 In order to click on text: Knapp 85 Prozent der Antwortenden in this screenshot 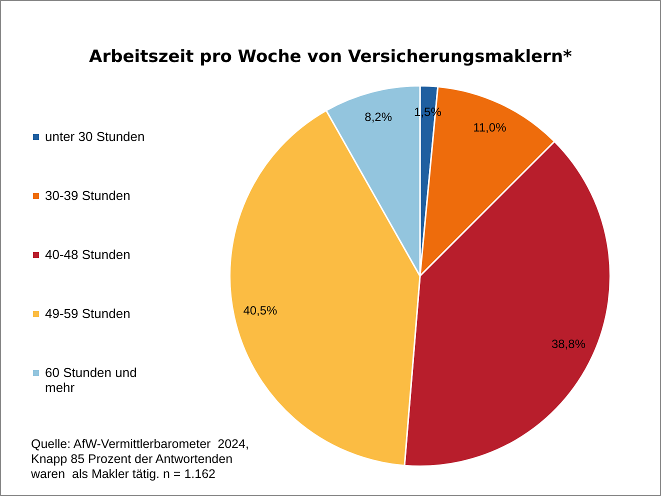, I will do `click(132, 459)`.